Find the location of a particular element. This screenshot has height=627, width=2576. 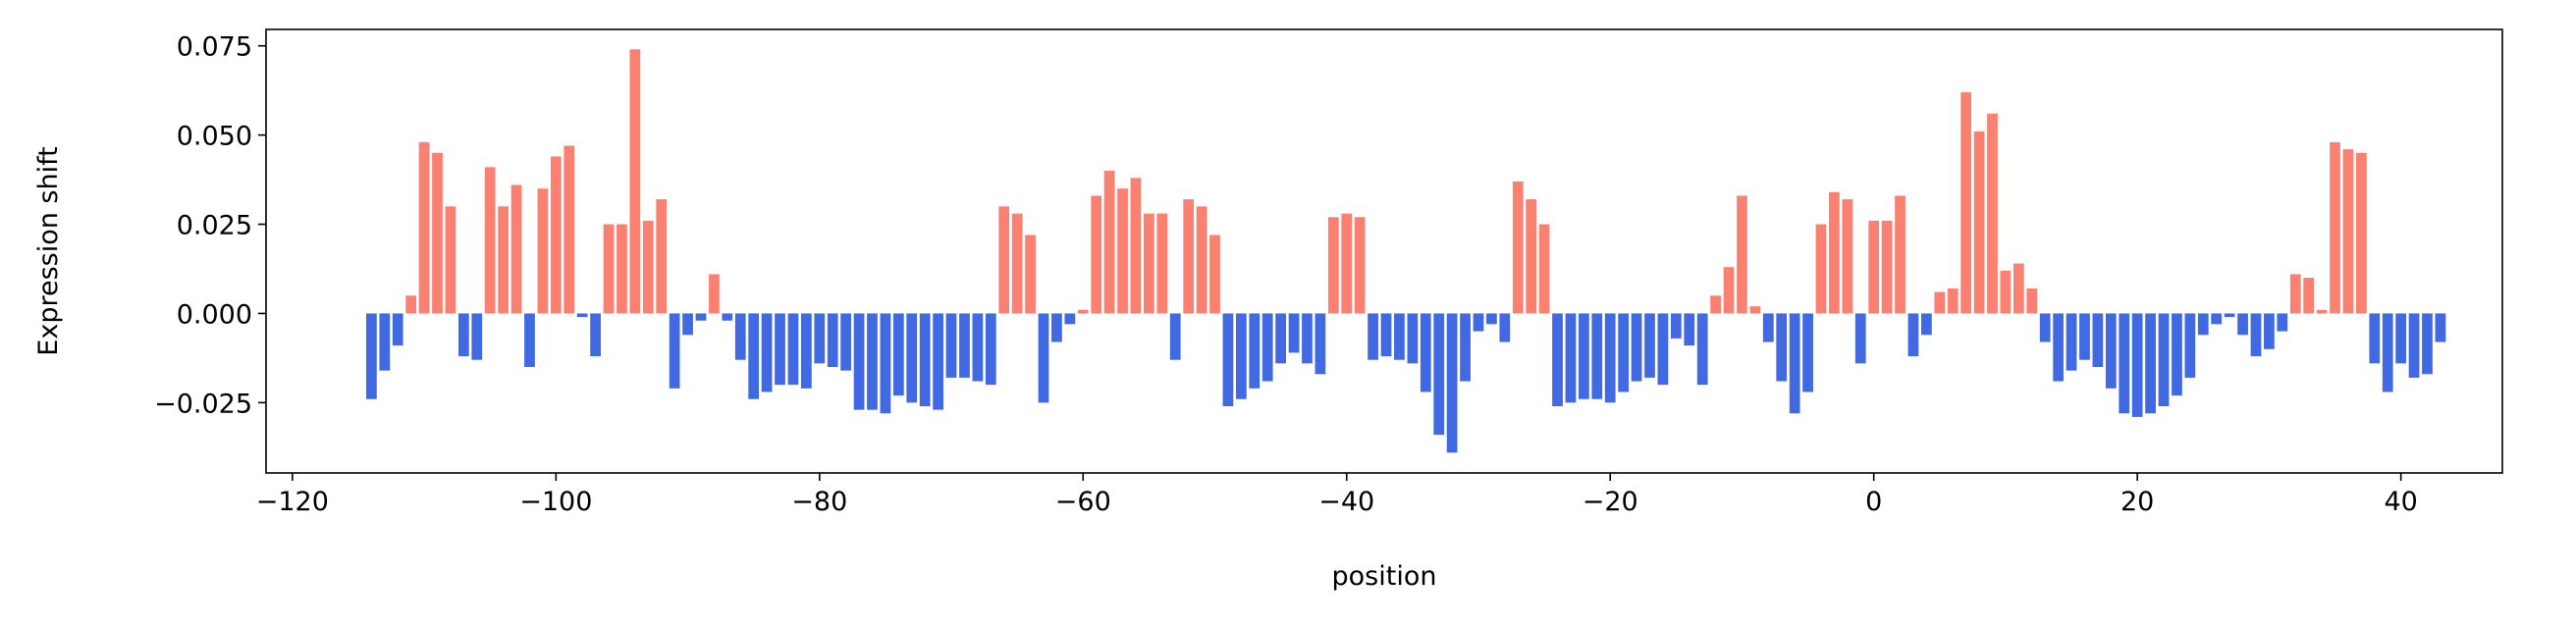

x-tick-label: −60 is located at coordinates (1083, 502).